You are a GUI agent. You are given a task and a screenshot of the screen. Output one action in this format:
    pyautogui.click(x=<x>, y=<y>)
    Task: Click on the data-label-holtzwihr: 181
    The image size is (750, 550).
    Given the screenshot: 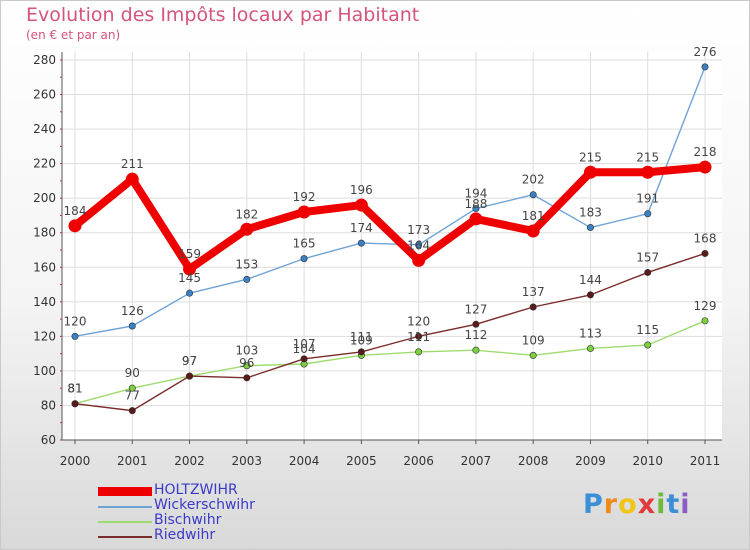 What is the action you would take?
    pyautogui.click(x=533, y=216)
    